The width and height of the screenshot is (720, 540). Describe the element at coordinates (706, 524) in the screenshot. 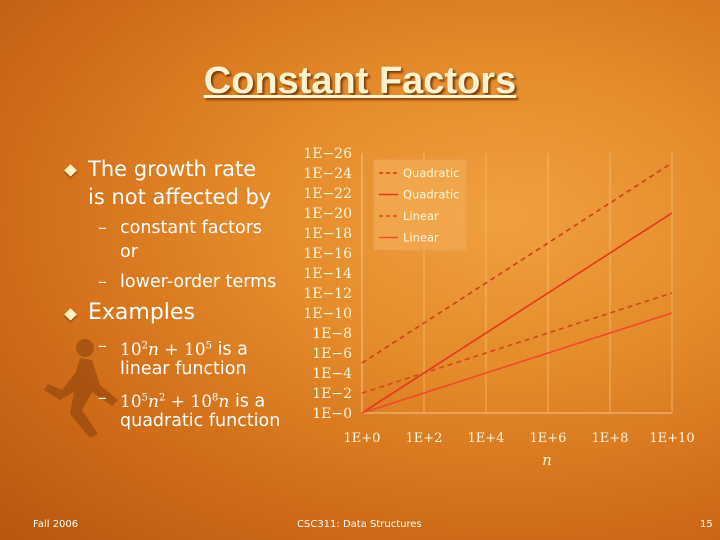

I see `footer-page-number: 15` at that location.